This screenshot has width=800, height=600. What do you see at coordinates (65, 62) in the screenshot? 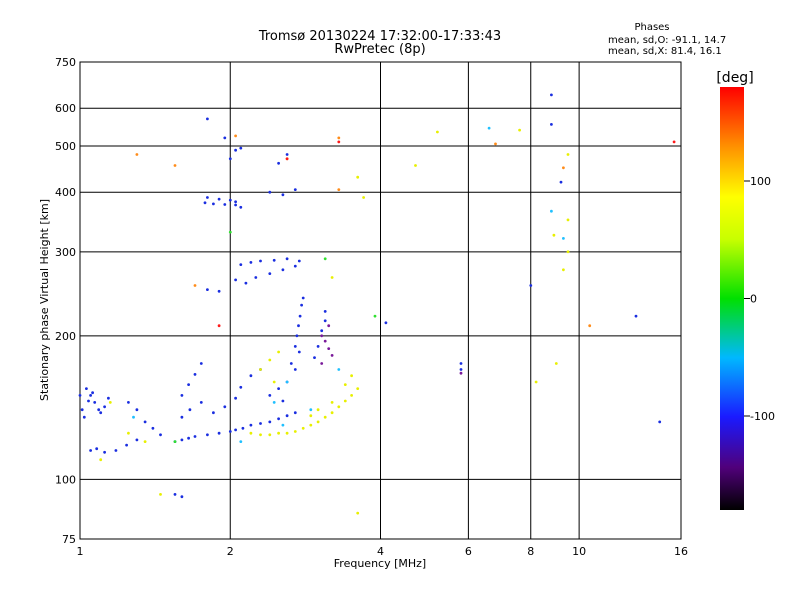
I see `y-tick-label: 750` at bounding box center [65, 62].